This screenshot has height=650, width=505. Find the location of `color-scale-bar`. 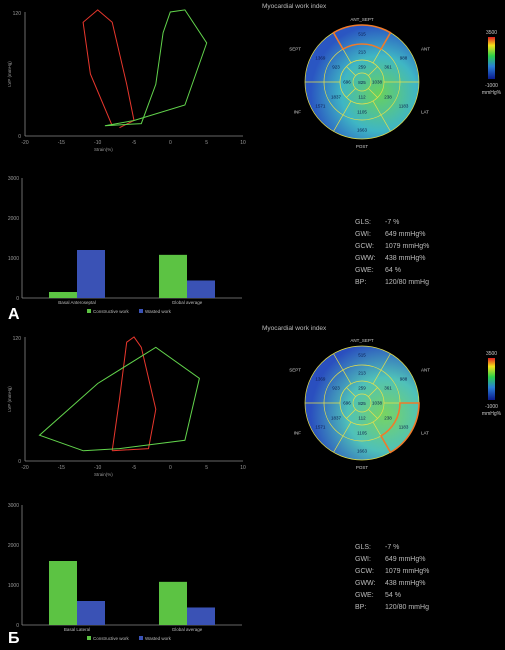

color-scale-bar is located at coordinates (491, 379).